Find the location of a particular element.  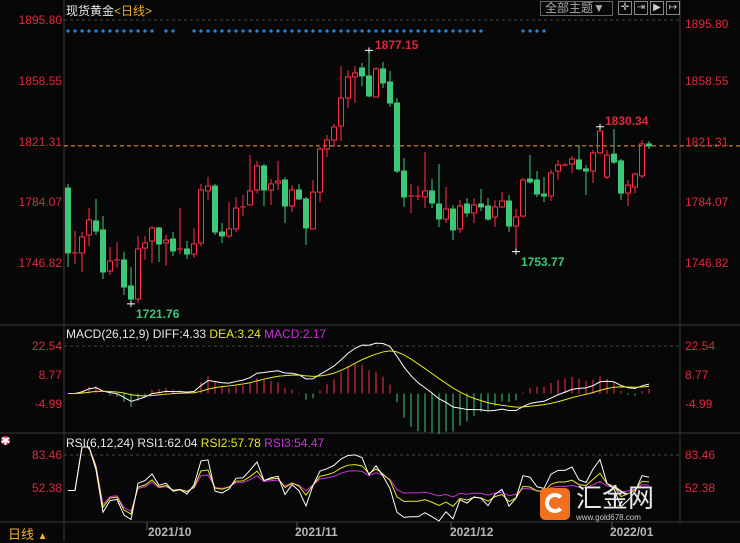

play-icon: ▶ is located at coordinates (657, 8).